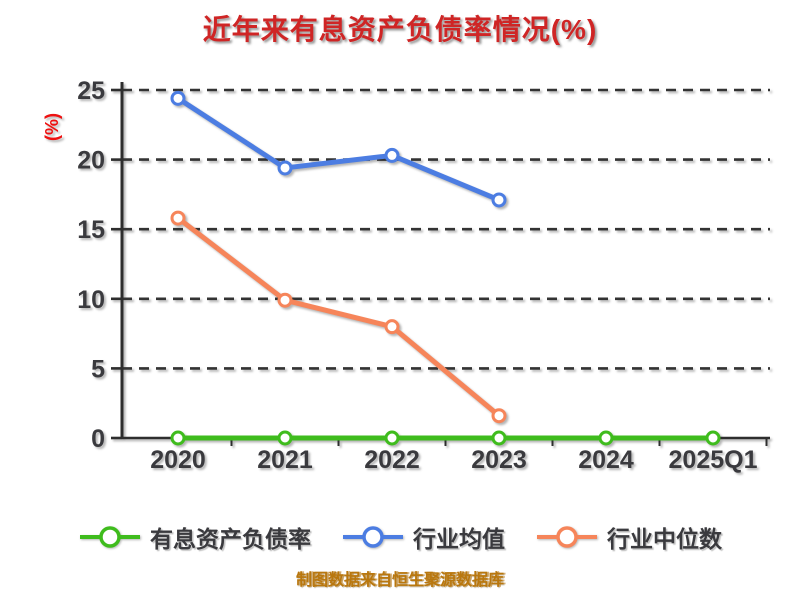 Image resolution: width=800 pixels, height=600 pixels. What do you see at coordinates (230, 539) in the screenshot?
I see `legend-label: 有息资产负债率` at bounding box center [230, 539].